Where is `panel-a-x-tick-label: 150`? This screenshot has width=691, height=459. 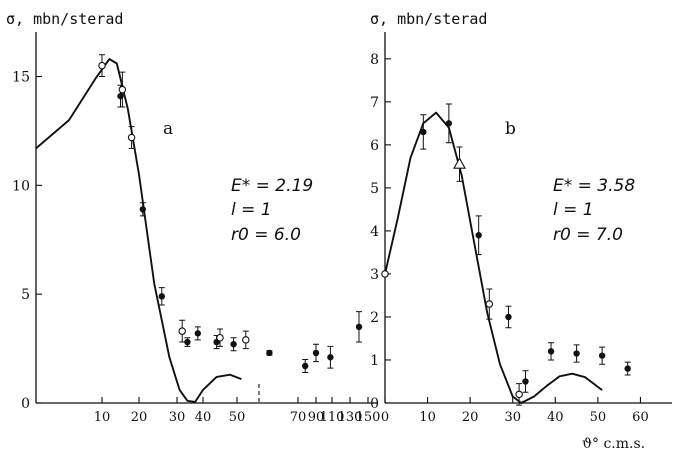 panel-a-x-tick-label: 150 is located at coordinates (368, 417).